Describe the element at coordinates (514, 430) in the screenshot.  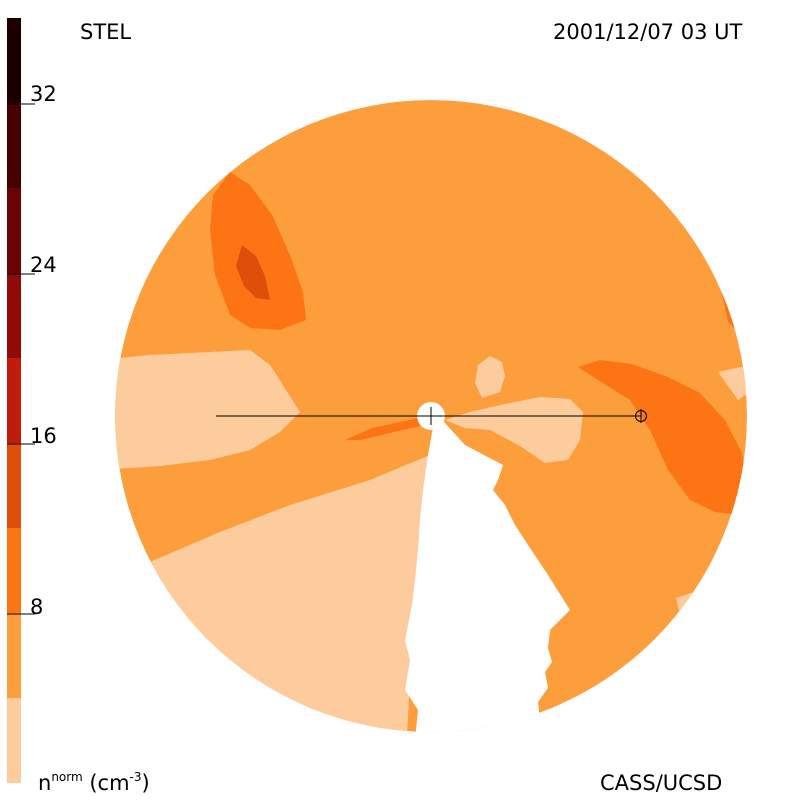
I see `low-density-region-center` at that location.